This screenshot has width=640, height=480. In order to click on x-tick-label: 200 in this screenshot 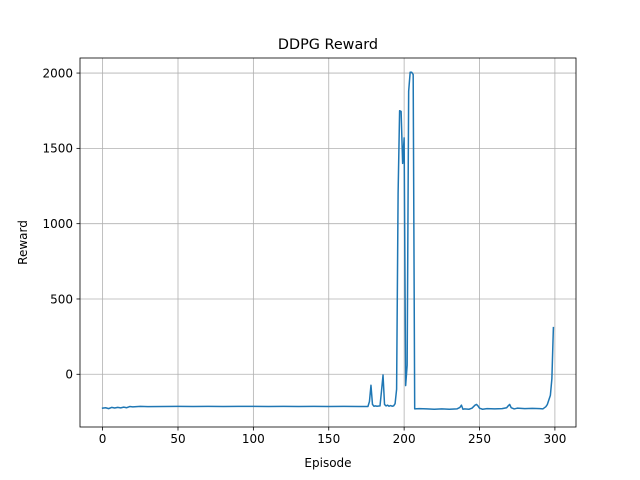, I will do `click(404, 439)`.